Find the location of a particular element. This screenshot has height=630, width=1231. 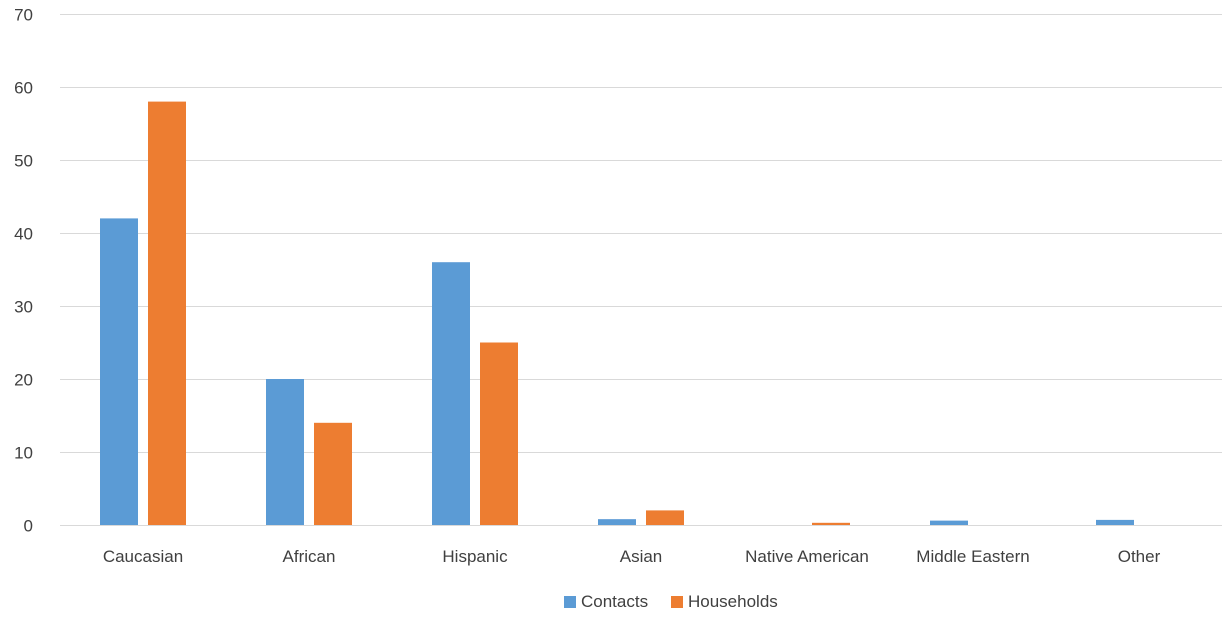

bar-contacts-african is located at coordinates (285, 452).